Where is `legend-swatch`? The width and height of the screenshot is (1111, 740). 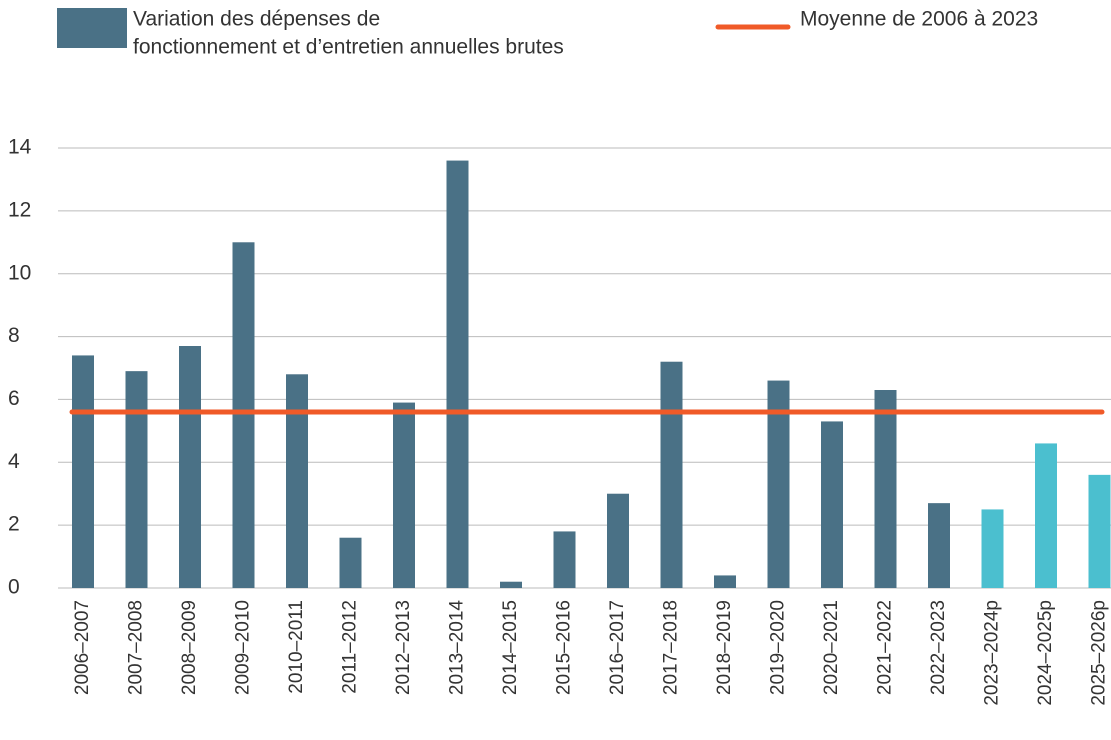 legend-swatch is located at coordinates (92, 28).